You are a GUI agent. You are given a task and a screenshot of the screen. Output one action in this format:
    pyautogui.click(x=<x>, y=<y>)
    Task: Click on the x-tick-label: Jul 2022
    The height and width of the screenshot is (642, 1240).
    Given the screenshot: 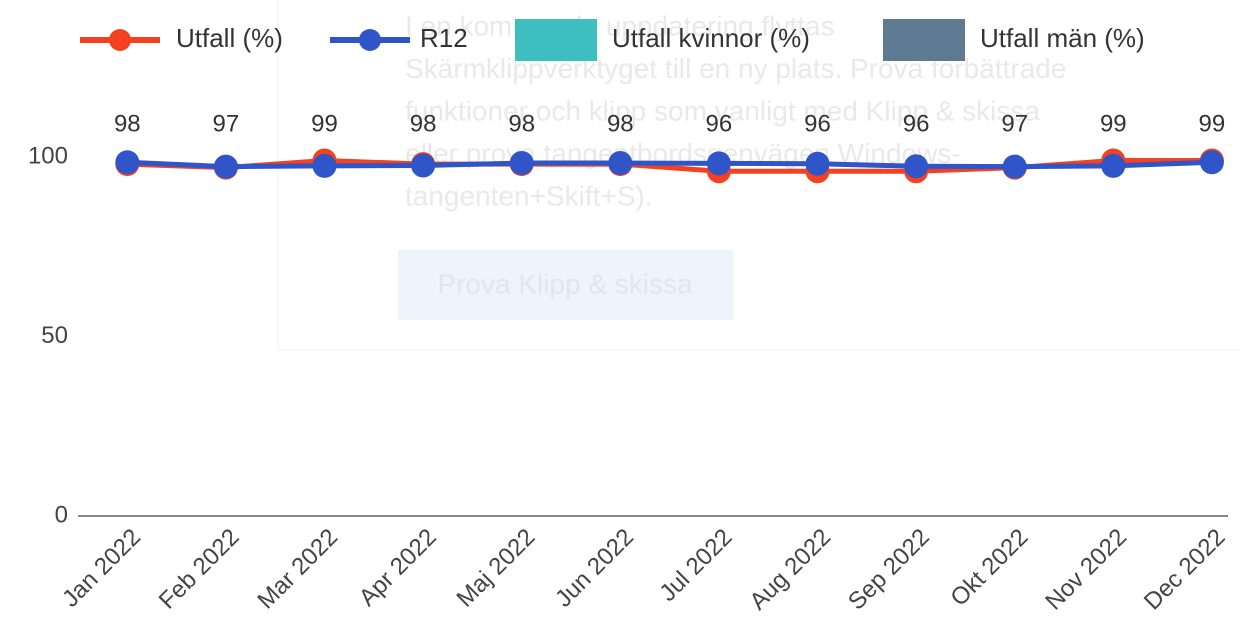 What is the action you would take?
    pyautogui.click(x=695, y=565)
    